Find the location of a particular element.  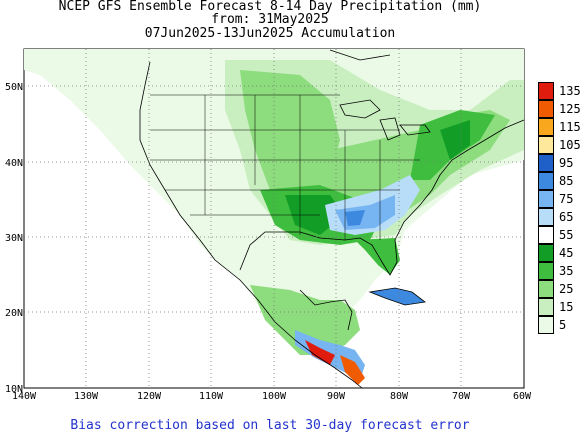

lon-label: 80W is located at coordinates (399, 396).